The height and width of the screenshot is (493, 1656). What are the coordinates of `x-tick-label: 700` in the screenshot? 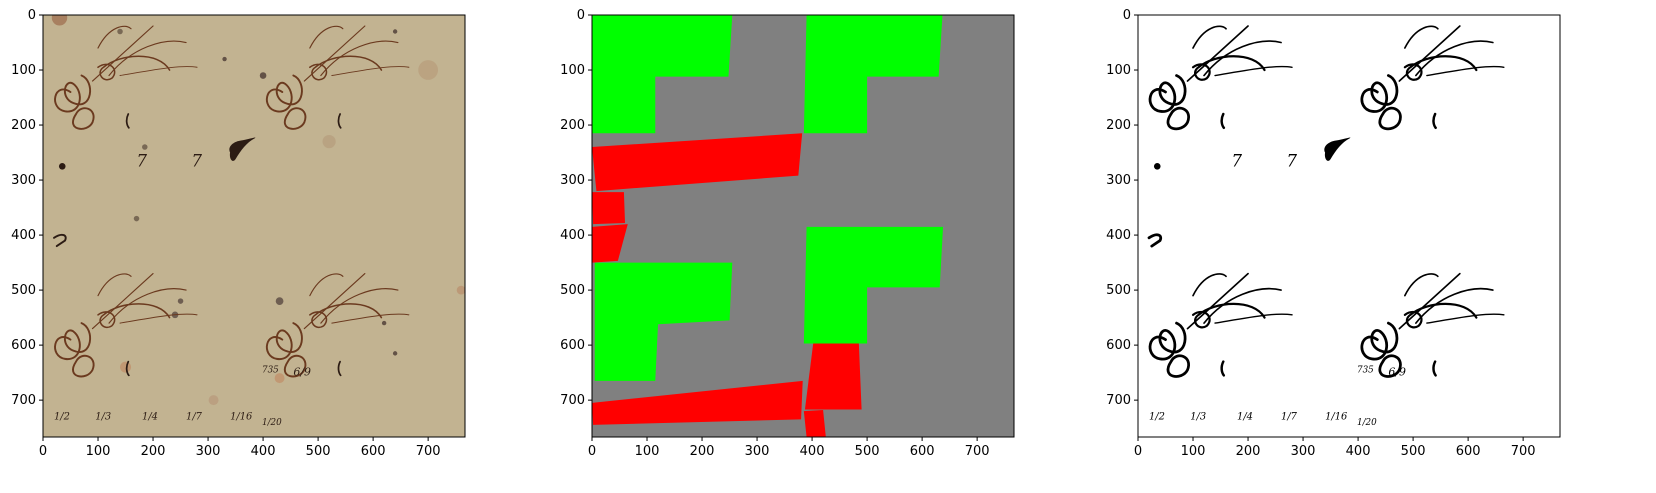 It's located at (428, 451).